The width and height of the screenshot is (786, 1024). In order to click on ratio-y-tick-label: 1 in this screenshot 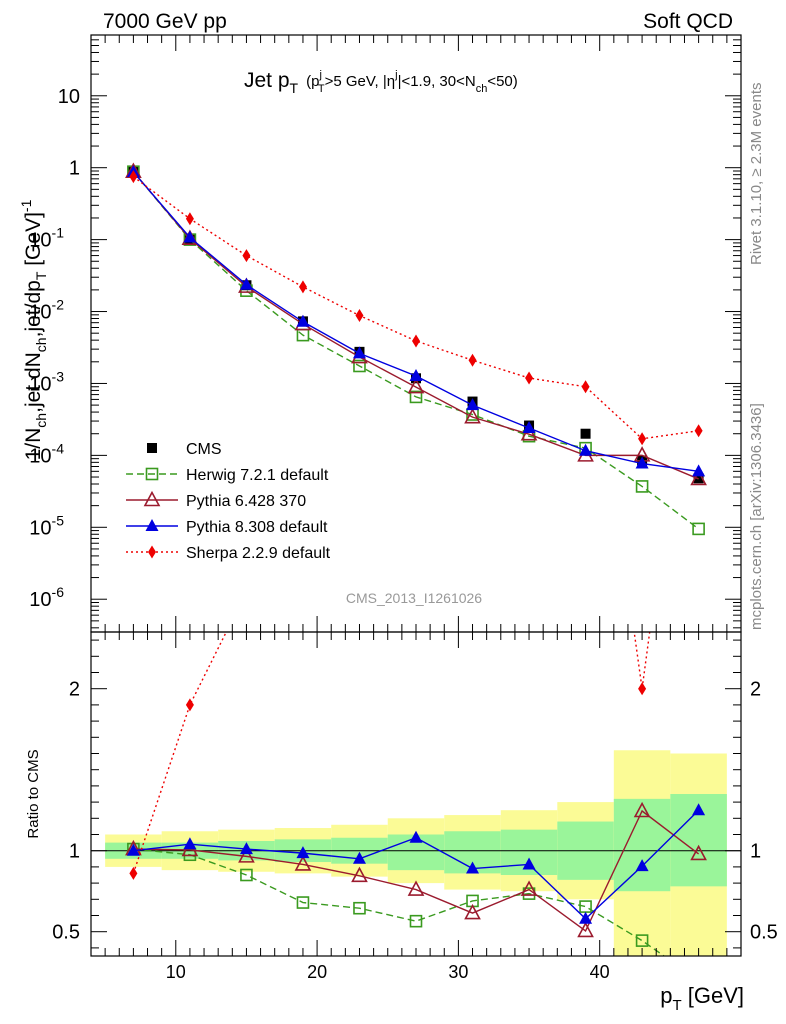, I will do `click(74, 852)`.